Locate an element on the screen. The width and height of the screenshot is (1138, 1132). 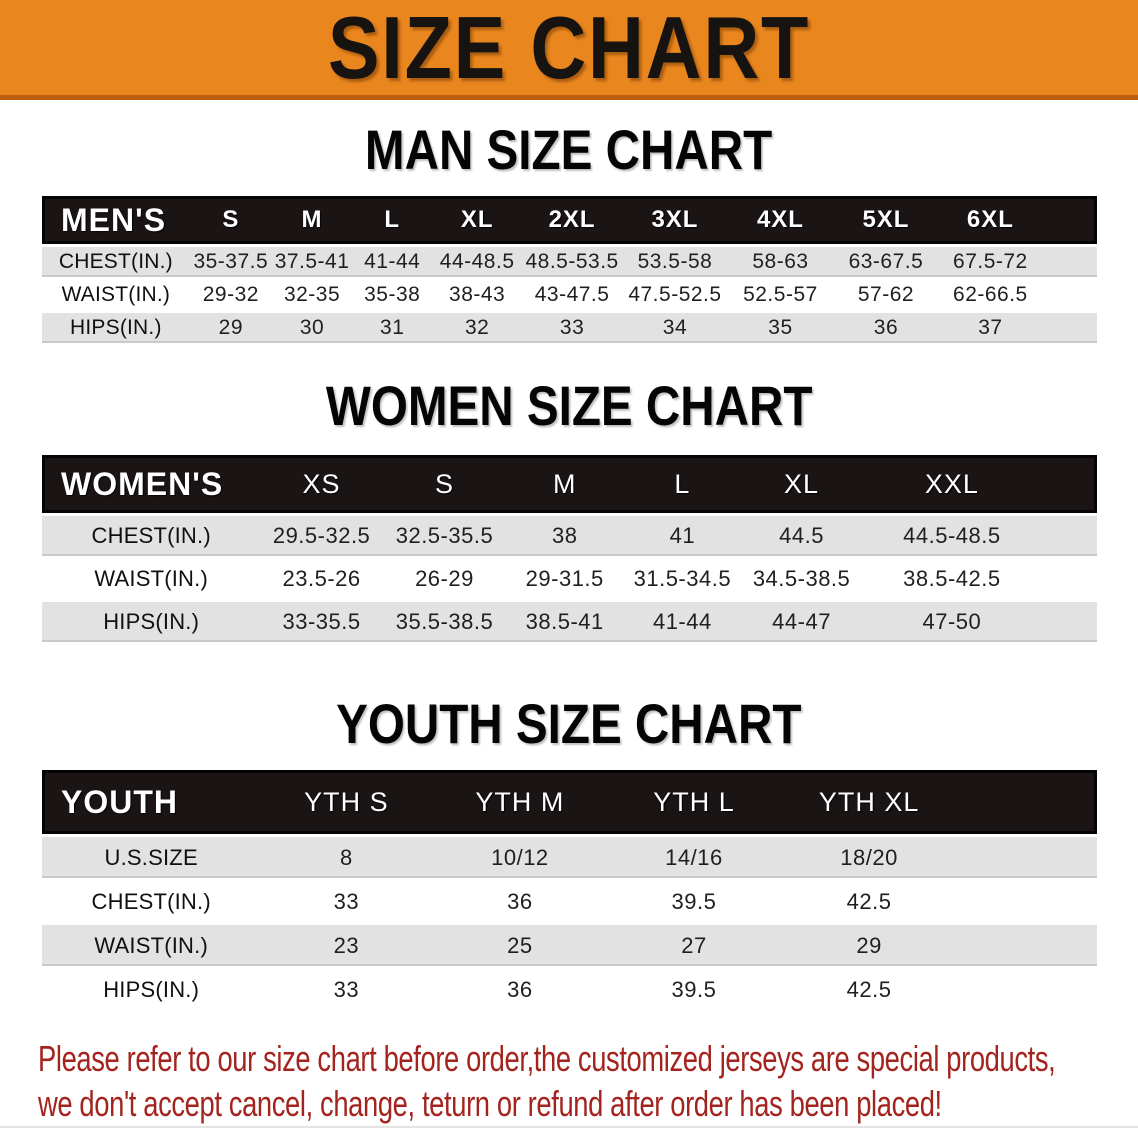
size-value-cell: 43-47.5 is located at coordinates (572, 295).